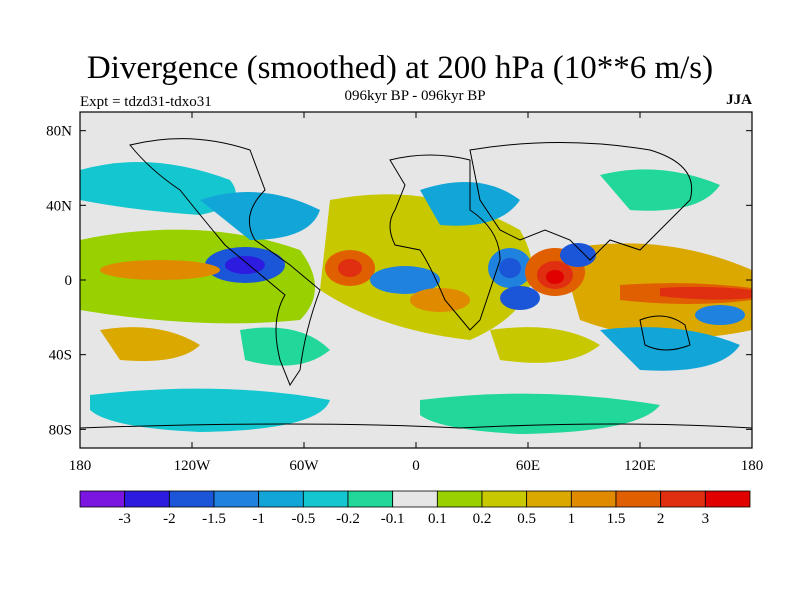  What do you see at coordinates (60, 430) in the screenshot?
I see `lat-tick-label: 80S` at bounding box center [60, 430].